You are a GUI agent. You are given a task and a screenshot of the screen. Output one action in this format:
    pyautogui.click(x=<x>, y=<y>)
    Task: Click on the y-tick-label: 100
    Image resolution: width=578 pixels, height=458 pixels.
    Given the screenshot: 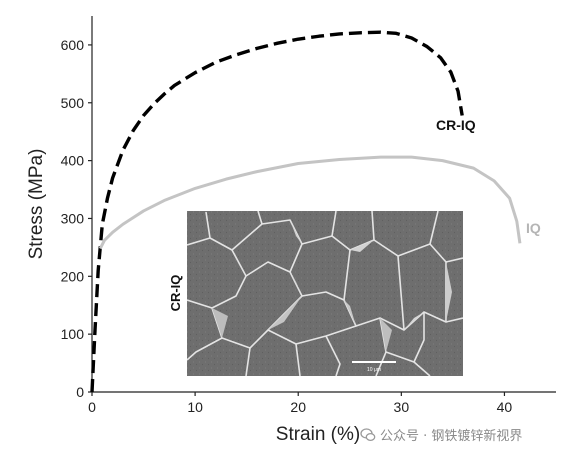 What is the action you would take?
    pyautogui.click(x=73, y=334)
    